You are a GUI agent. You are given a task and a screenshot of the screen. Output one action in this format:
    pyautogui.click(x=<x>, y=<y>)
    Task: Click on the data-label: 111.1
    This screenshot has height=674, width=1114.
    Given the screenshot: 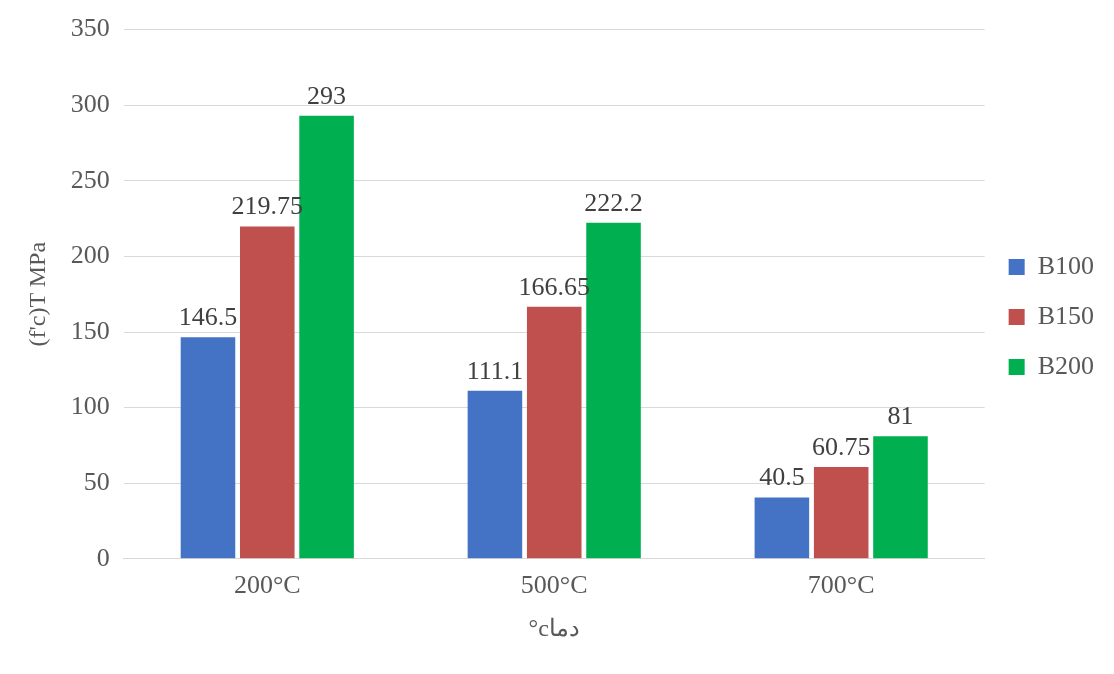 What is the action you would take?
    pyautogui.click(x=495, y=370)
    